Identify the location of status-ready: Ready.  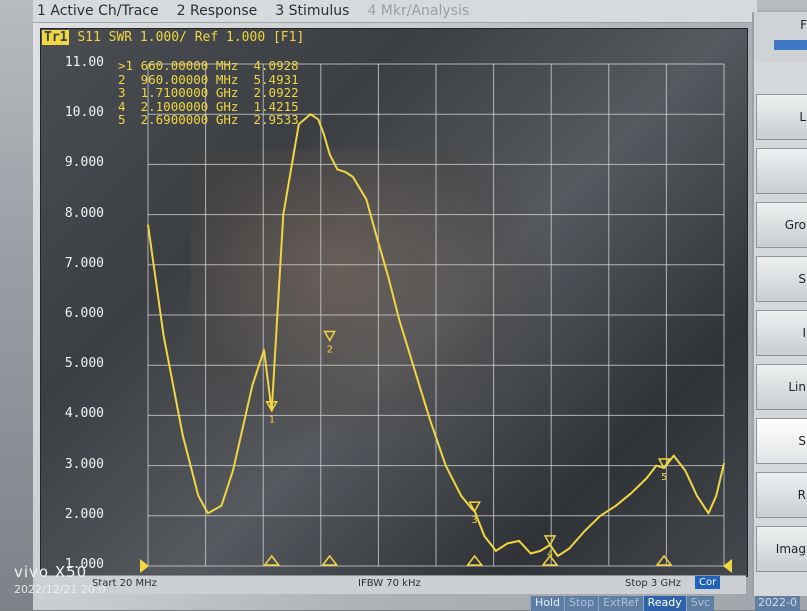
(664, 603).